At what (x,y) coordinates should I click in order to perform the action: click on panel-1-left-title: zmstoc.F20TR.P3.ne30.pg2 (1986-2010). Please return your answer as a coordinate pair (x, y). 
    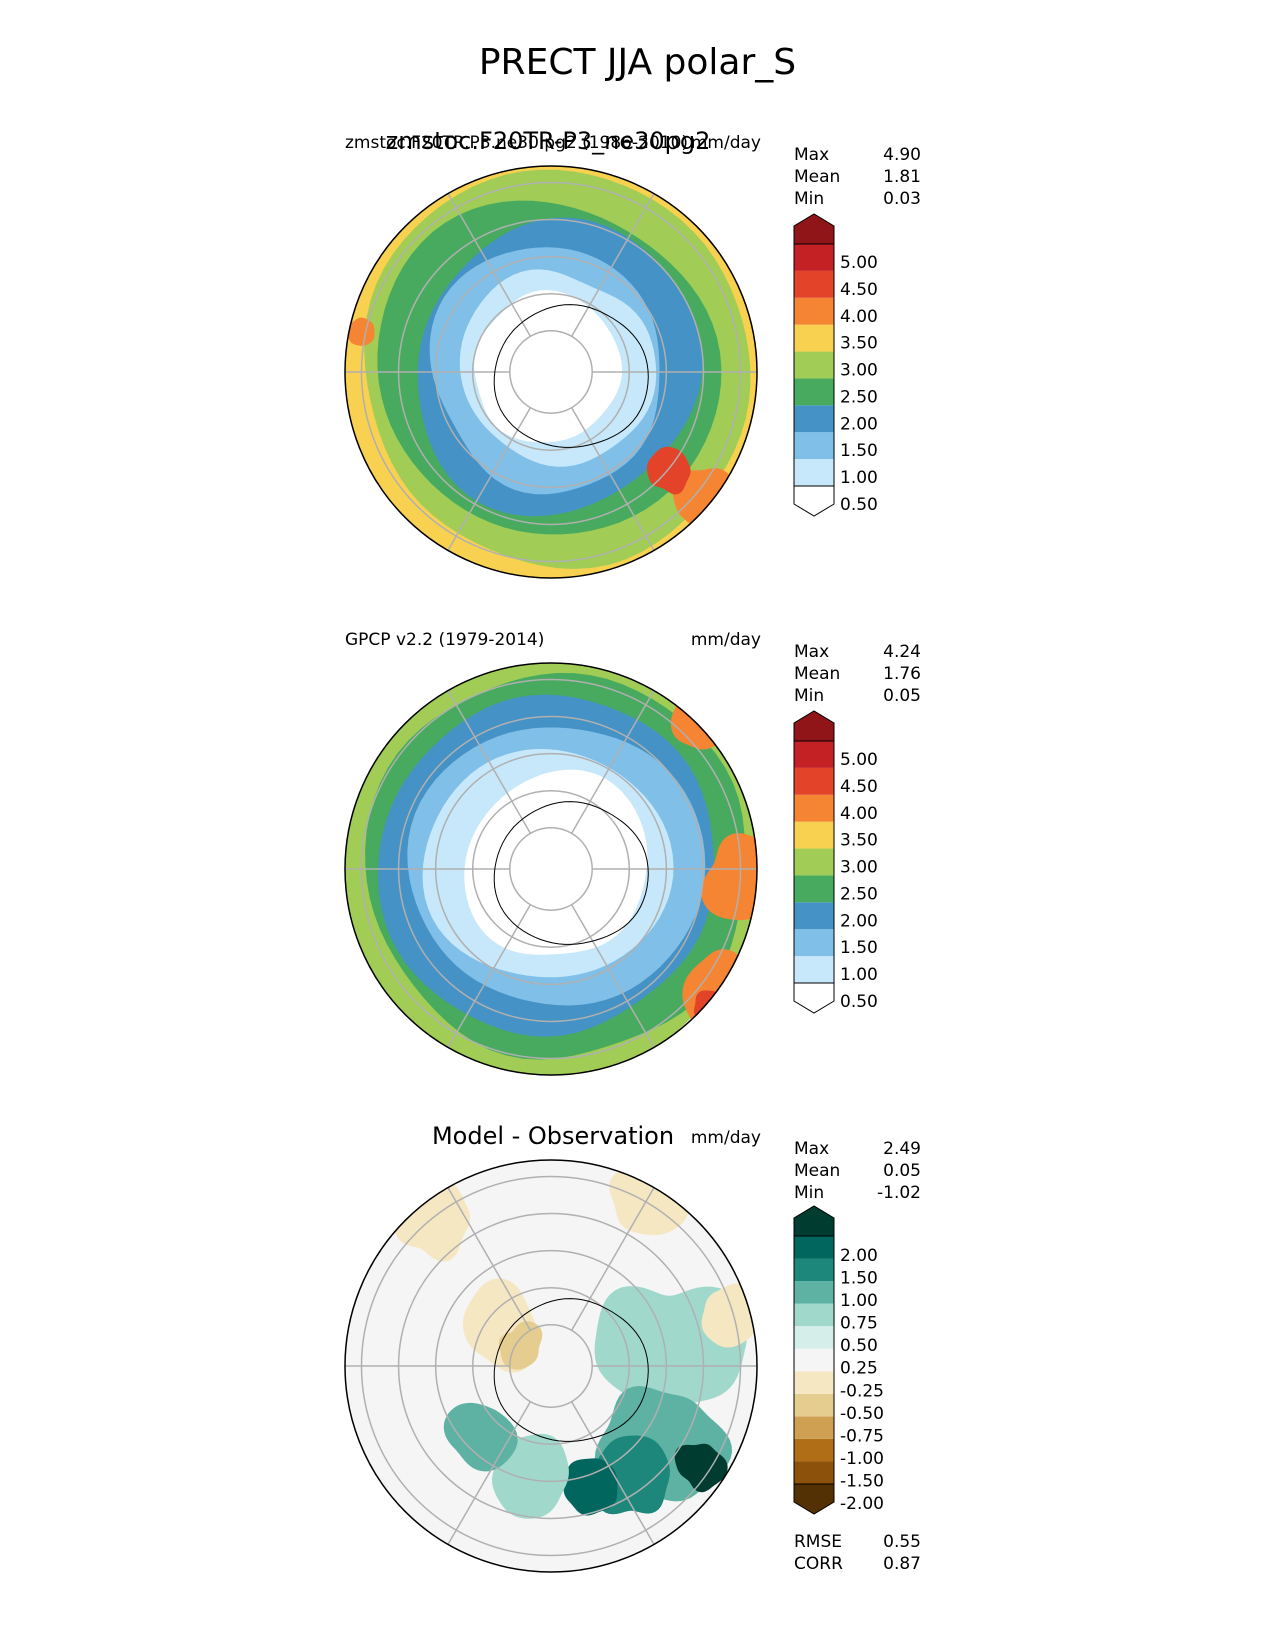
    Looking at the image, I should click on (517, 143).